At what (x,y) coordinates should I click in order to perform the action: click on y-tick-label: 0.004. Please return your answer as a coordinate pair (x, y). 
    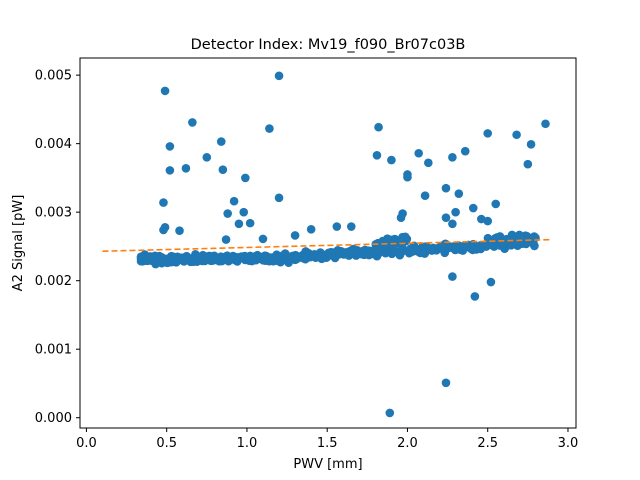
    Looking at the image, I should click on (53, 144).